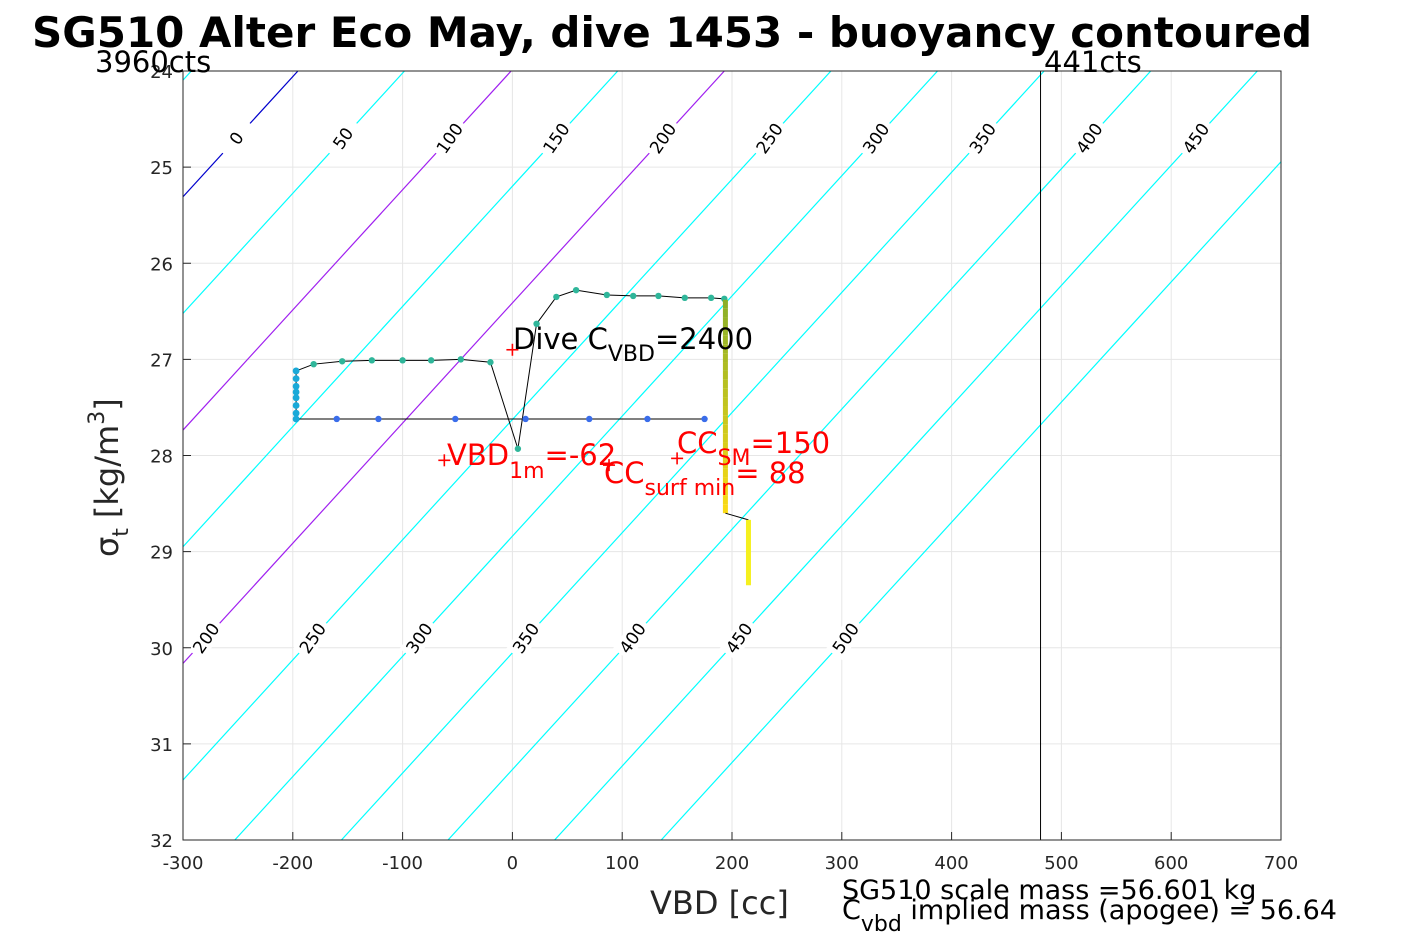 The width and height of the screenshot is (1417, 945). Describe the element at coordinates (292, 863) in the screenshot. I see `x-tick-label: -200` at that location.